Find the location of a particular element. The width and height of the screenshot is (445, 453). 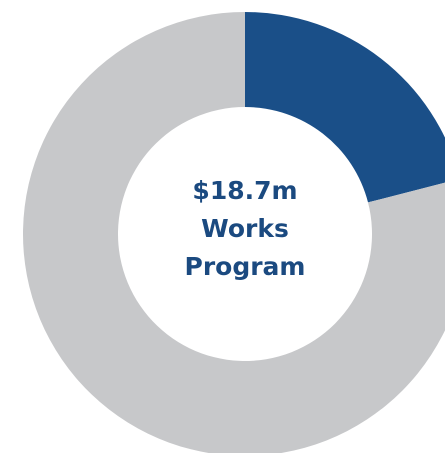

center-label: Program is located at coordinates (245, 266).